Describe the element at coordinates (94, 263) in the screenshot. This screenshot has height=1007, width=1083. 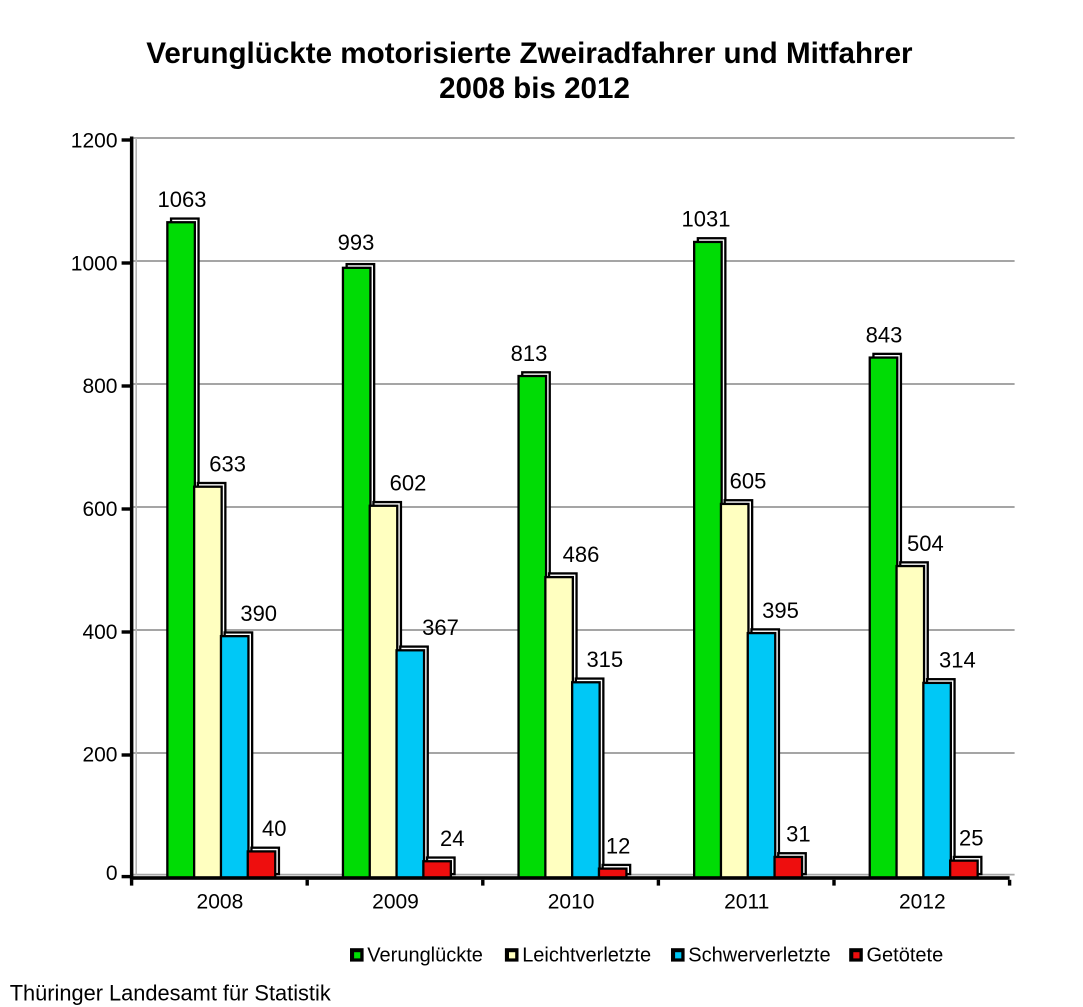
I see `svg-text: 1000` at that location.